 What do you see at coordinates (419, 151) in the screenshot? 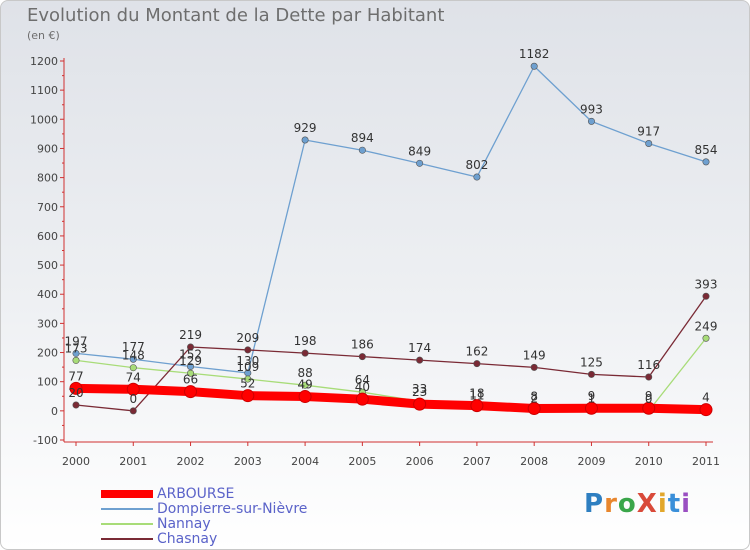
I see `data-label-1: 849` at bounding box center [419, 151].